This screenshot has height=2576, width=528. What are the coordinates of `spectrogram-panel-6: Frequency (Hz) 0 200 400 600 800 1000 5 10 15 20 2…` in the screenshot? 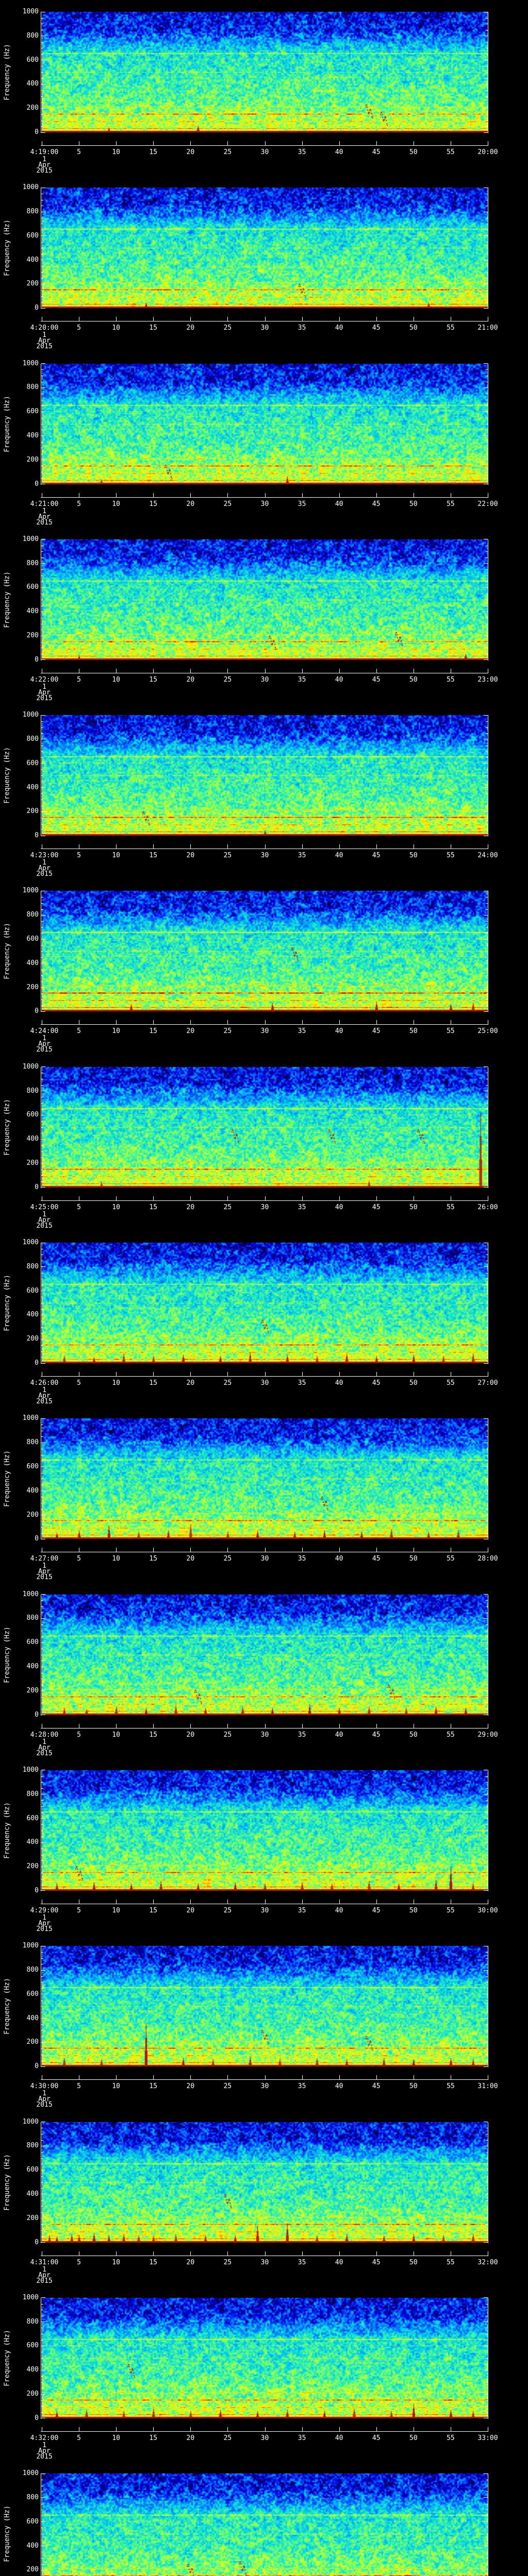 It's located at (264, 967).